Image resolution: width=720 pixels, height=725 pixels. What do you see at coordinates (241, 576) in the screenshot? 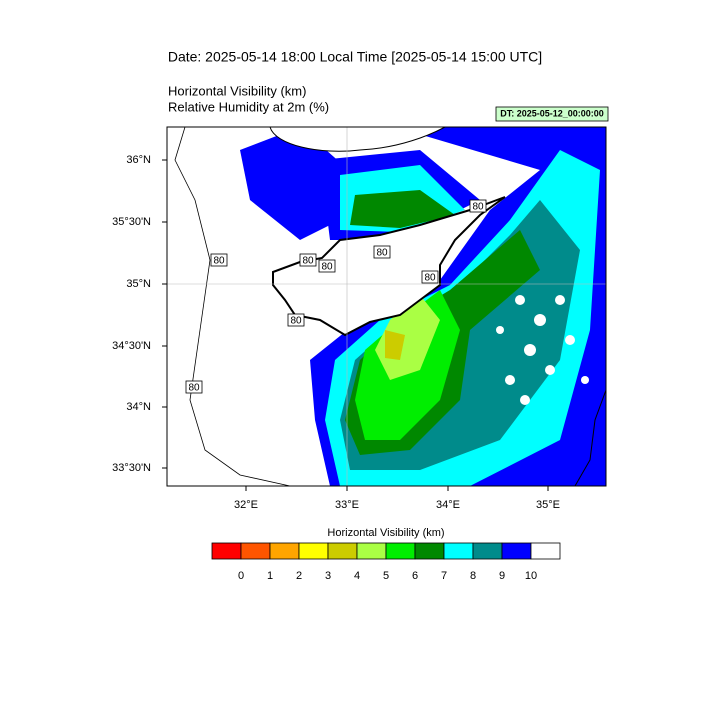
I see `colorbar-tick: 0` at bounding box center [241, 576].